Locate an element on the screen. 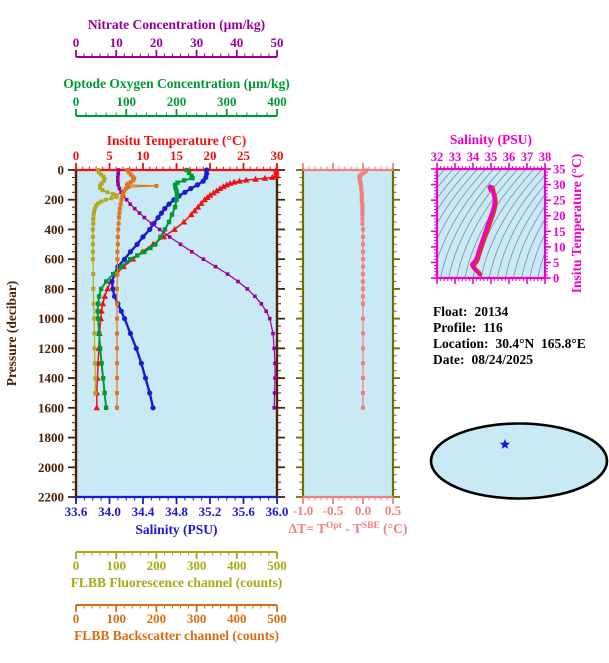  oxygen-axis-title: Optode Oxygen Concentration (µm/kg) is located at coordinates (176, 83).